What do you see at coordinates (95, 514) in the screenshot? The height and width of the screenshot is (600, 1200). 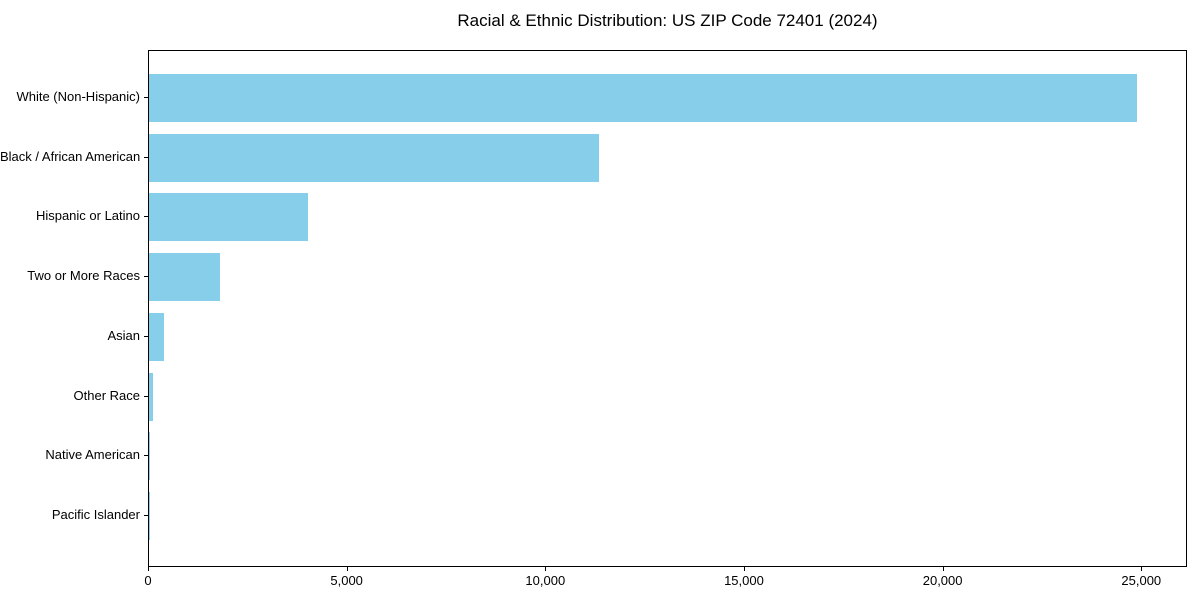 I see `y-label-pacific-islander: Pacific Islander` at bounding box center [95, 514].